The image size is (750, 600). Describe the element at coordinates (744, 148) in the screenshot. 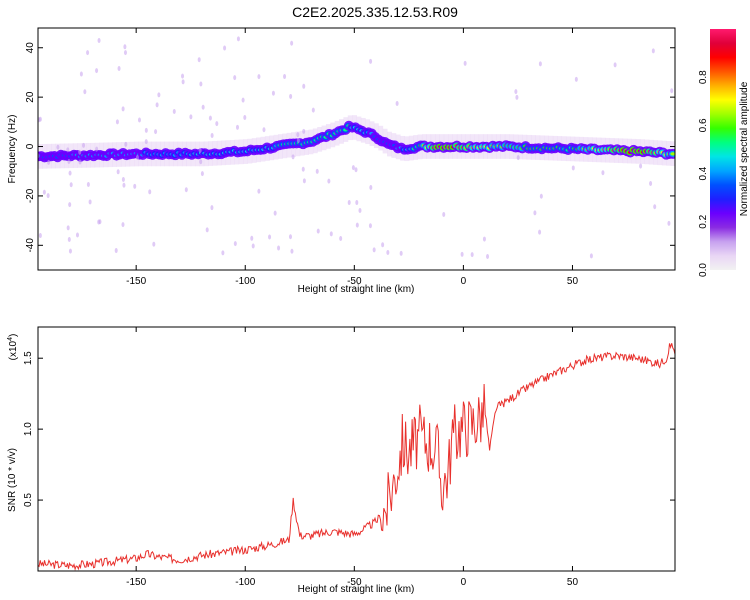

I see `colorbar-title: Normalized spectral amplitude` at that location.